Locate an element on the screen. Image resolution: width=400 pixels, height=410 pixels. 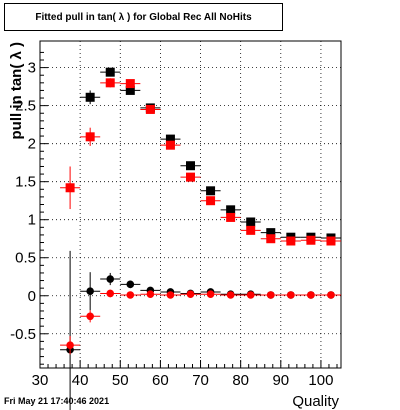
y-axis-label: pull in tan( λ ) is located at coordinates (16, 91).